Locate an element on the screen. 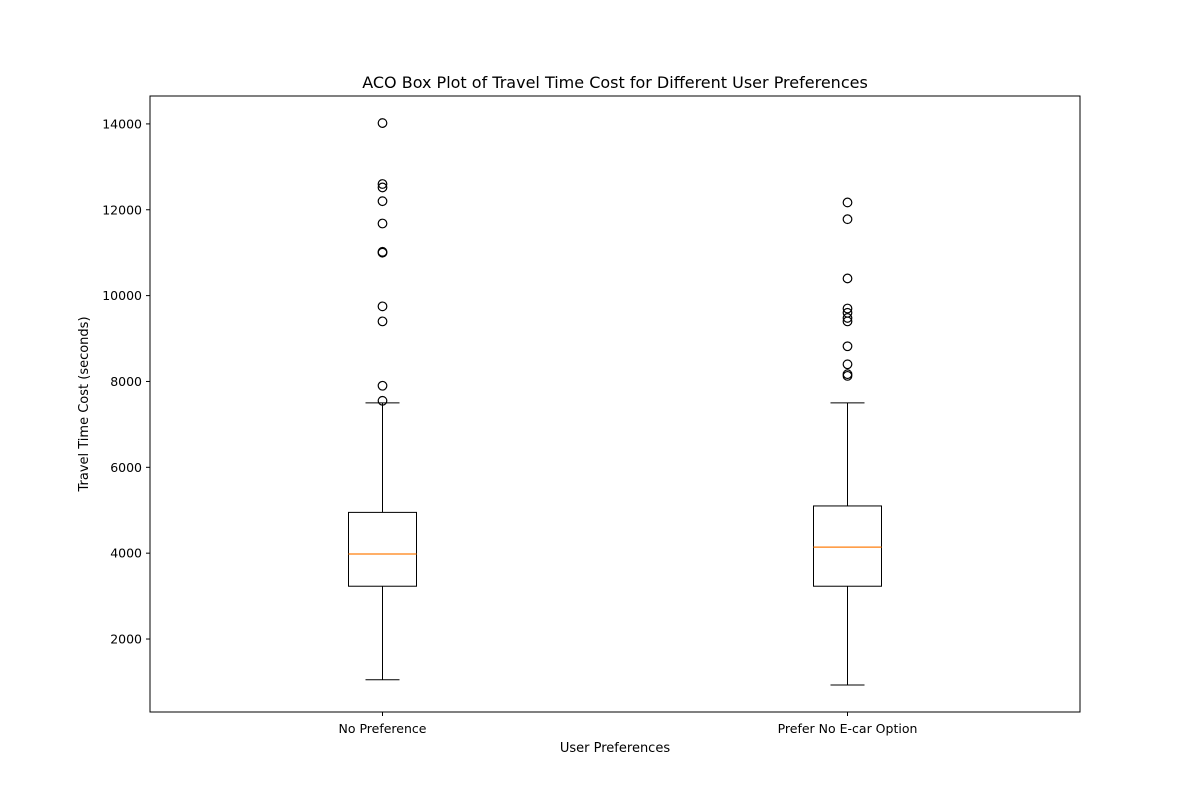  y-tick-label: 6000 is located at coordinates (126, 467).